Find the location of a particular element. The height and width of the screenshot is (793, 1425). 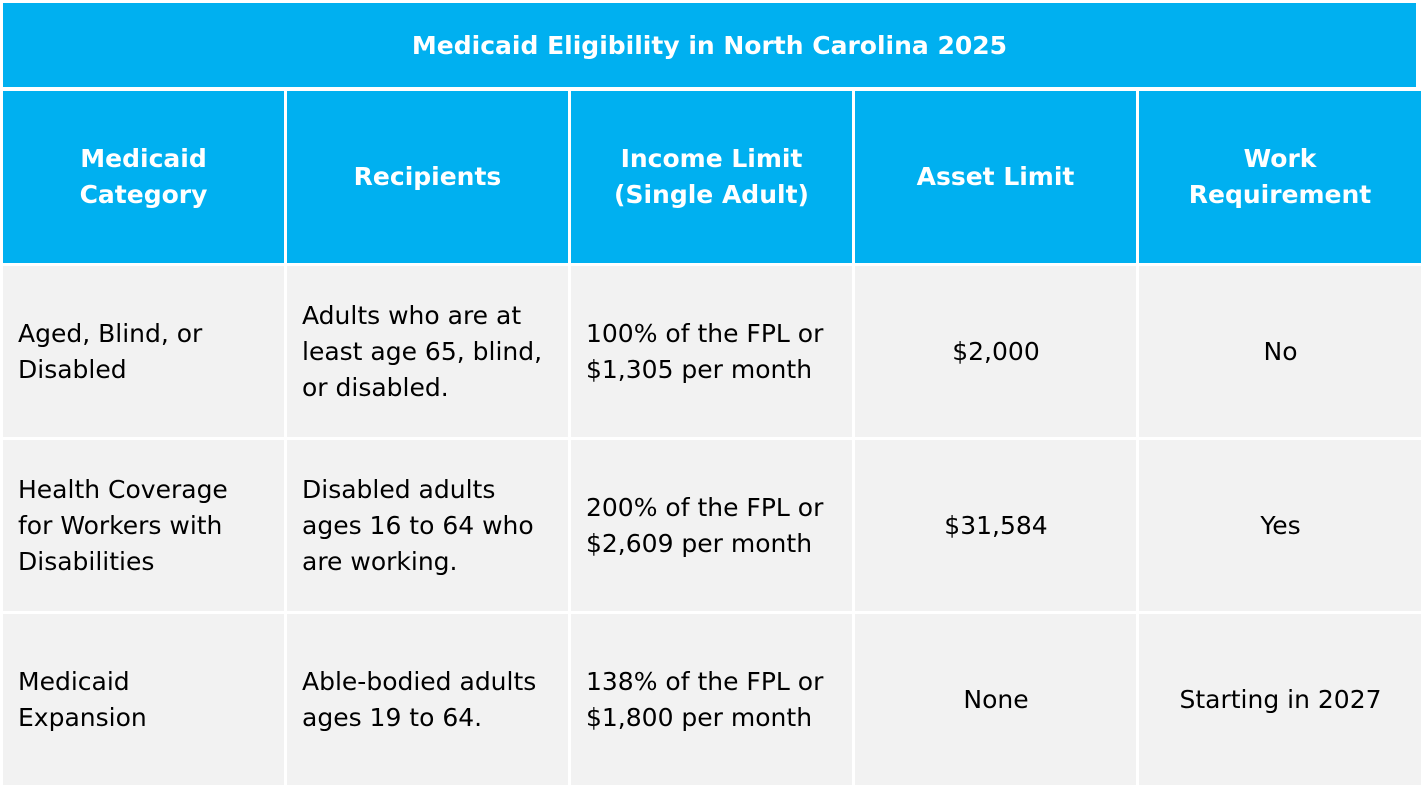

row-3-recipients: Able-bodied adults ages 19 to 64. is located at coordinates (427, 699).